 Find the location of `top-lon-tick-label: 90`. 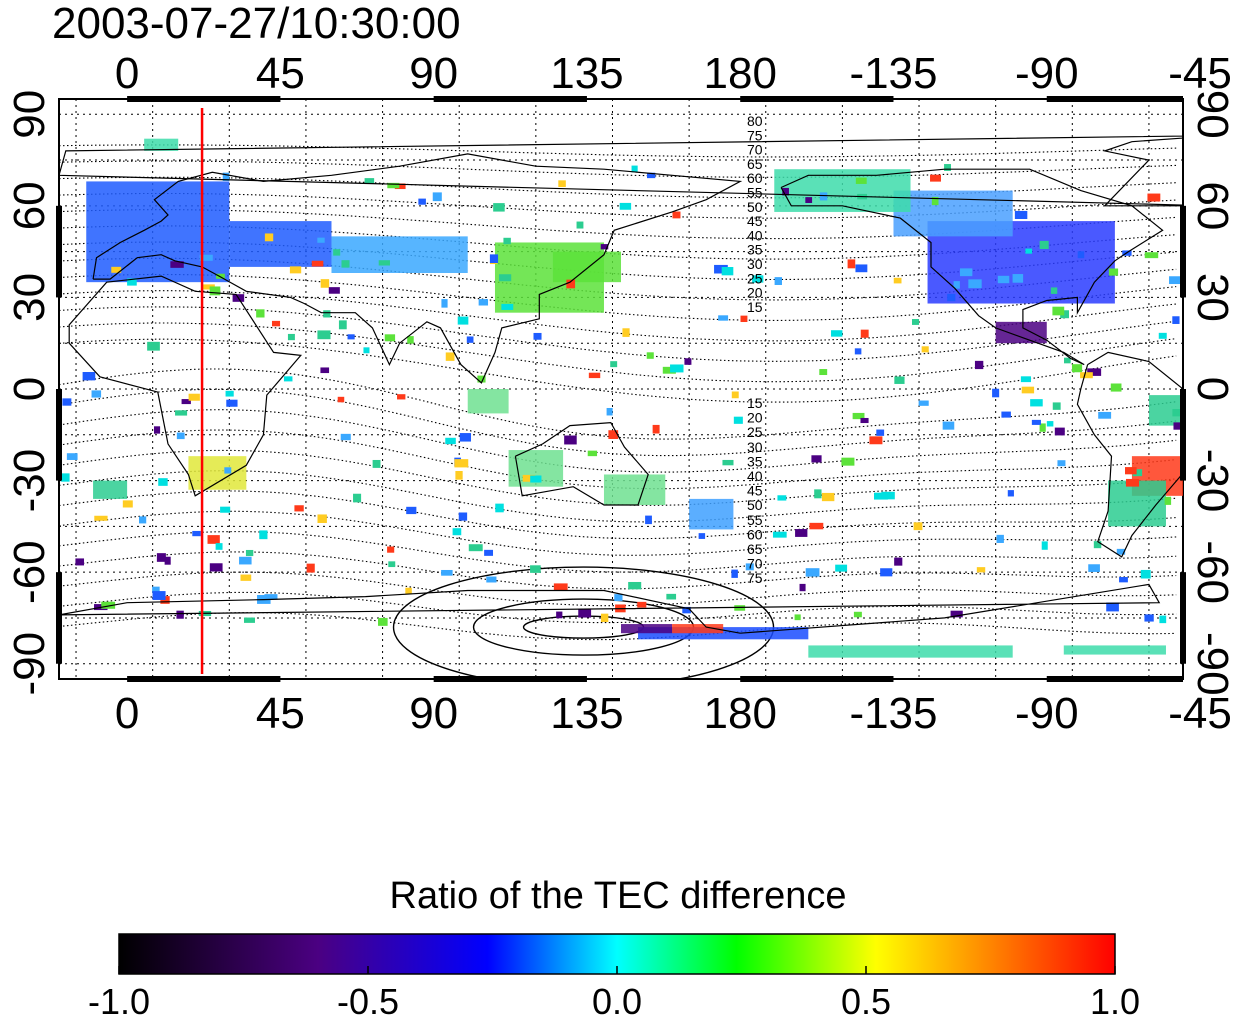

top-lon-tick-label: 90 is located at coordinates (433, 73).